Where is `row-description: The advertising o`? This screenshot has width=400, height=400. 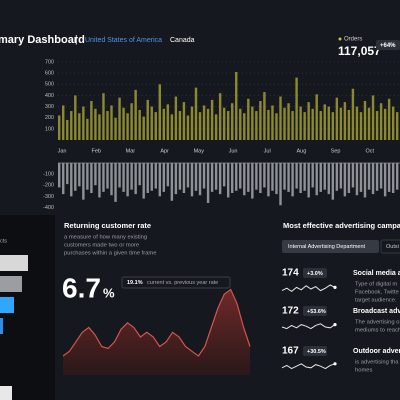
row-description: The advertising o is located at coordinates (377, 323).